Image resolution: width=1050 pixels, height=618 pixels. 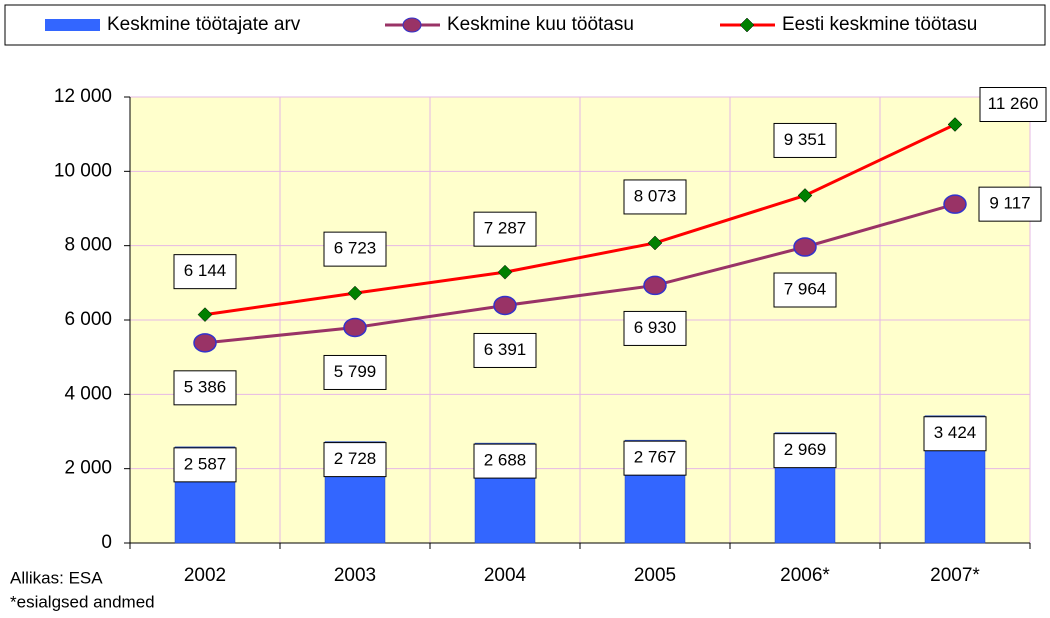 What do you see at coordinates (83, 96) in the screenshot?
I see `y-tick-label: 12 000` at bounding box center [83, 96].